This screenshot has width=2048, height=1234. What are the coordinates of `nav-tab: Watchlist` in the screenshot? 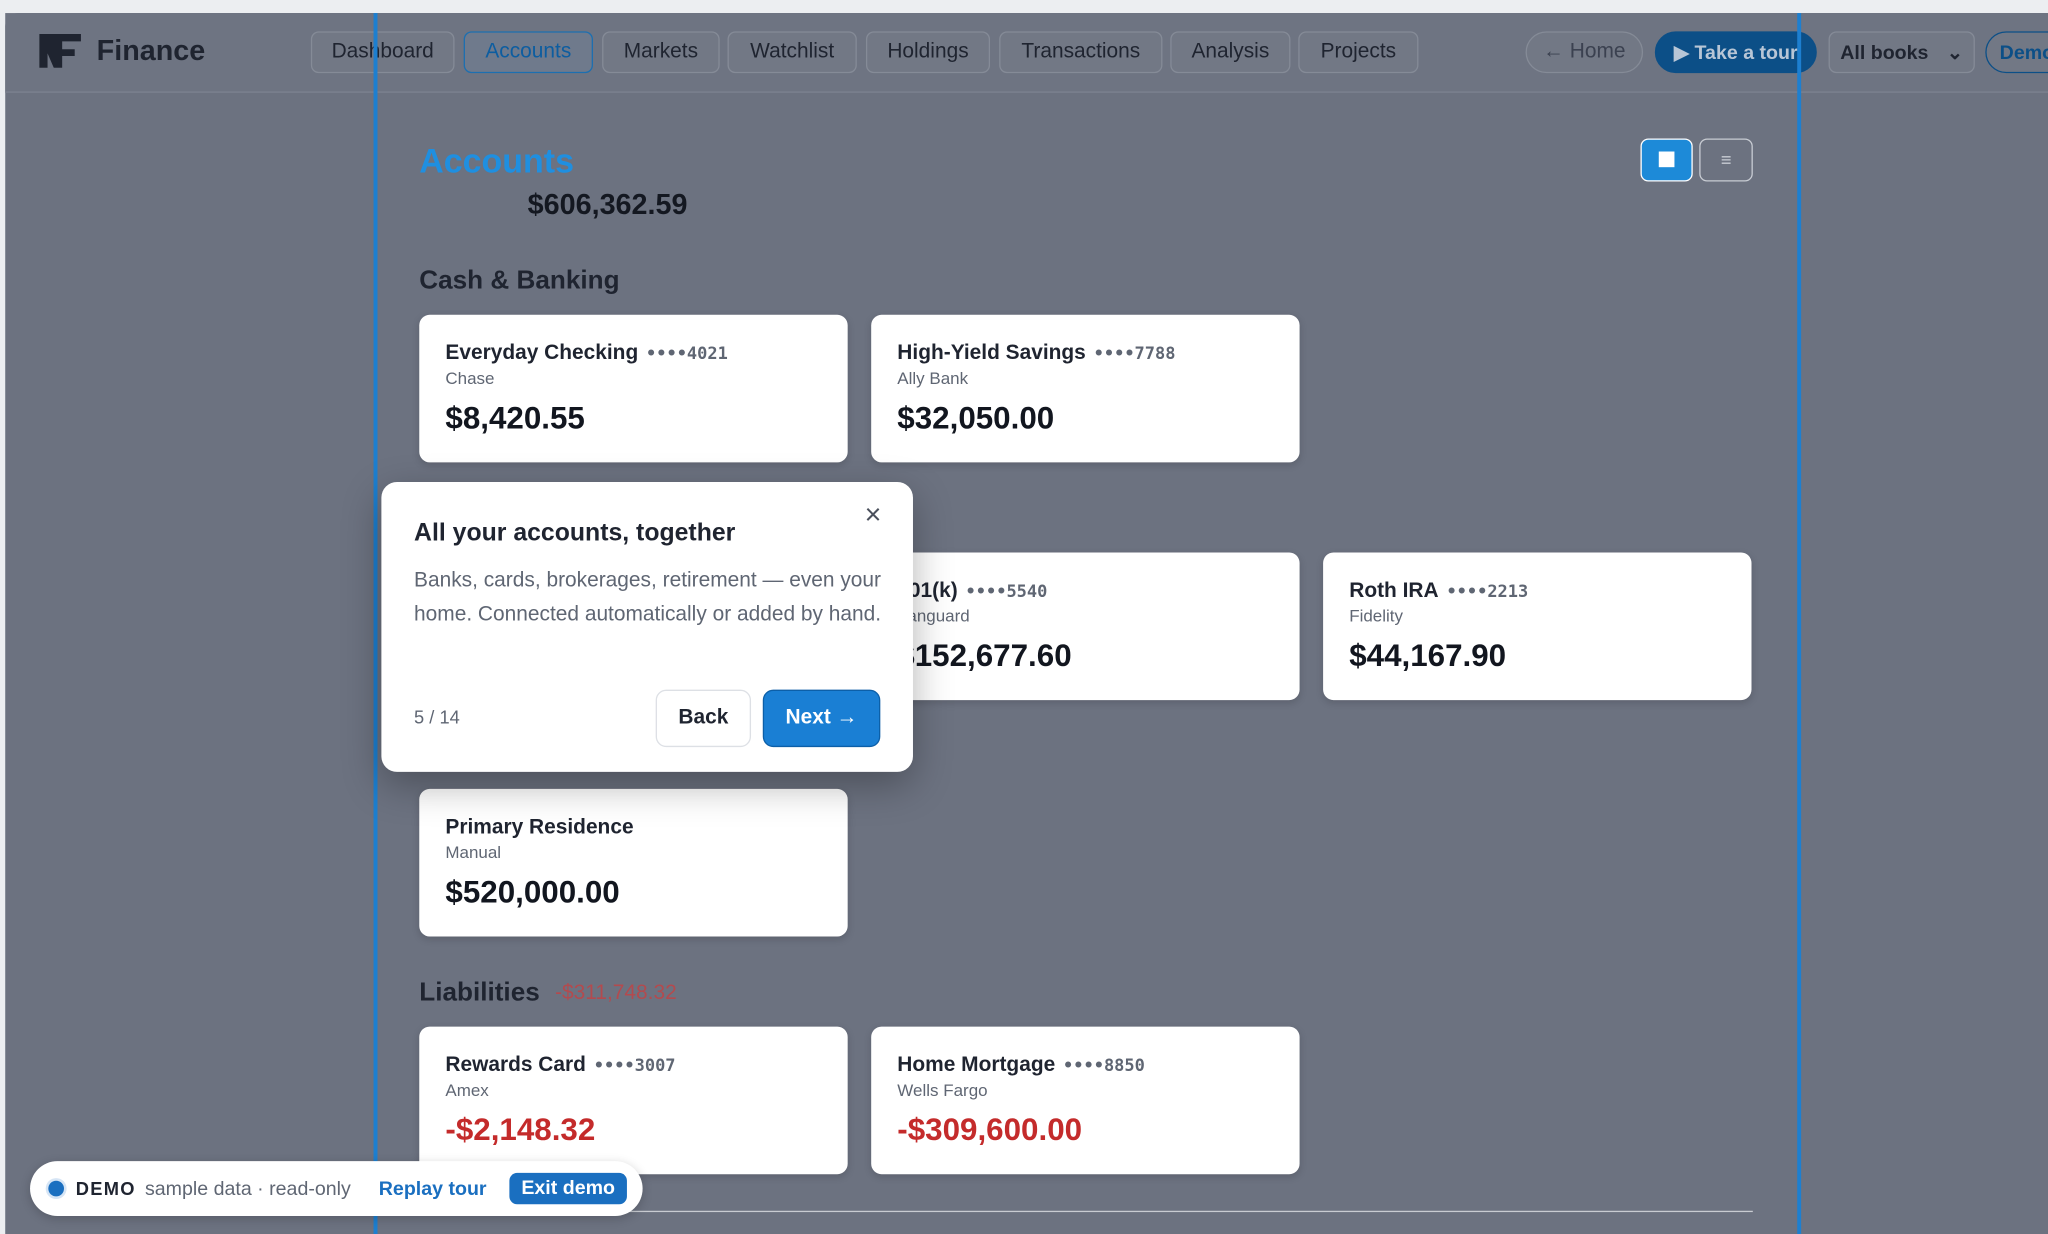 It's located at (792, 52).